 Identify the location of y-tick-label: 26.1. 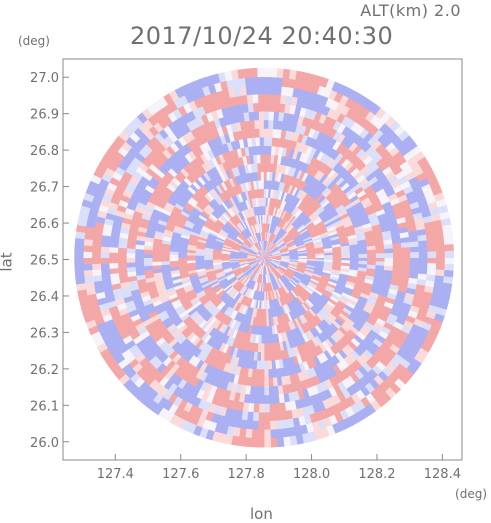
(44, 406).